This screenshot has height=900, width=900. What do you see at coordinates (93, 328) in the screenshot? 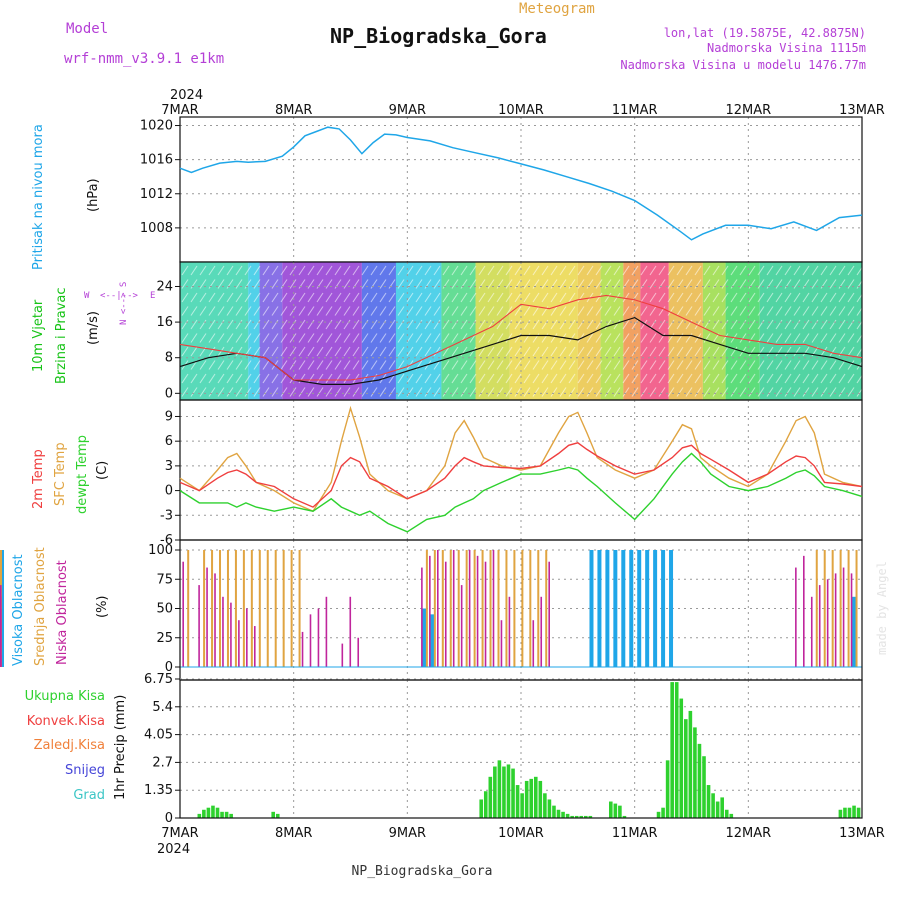
I see `wind-unit: (m/s)` at bounding box center [93, 328].